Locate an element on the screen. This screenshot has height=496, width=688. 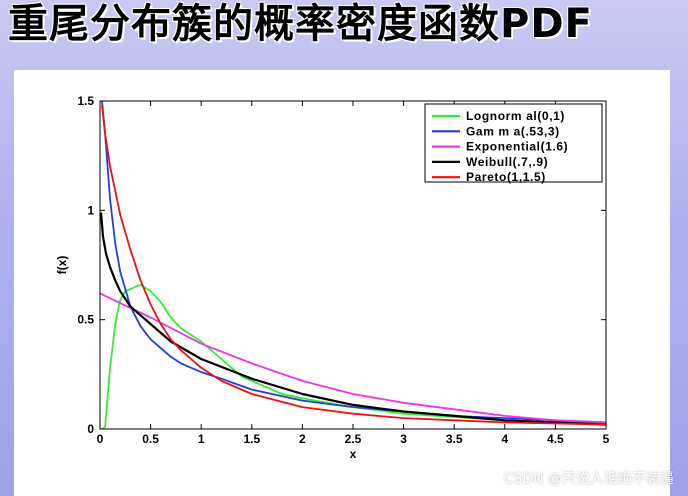
x-tick-label: 3.5 is located at coordinates (454, 439).